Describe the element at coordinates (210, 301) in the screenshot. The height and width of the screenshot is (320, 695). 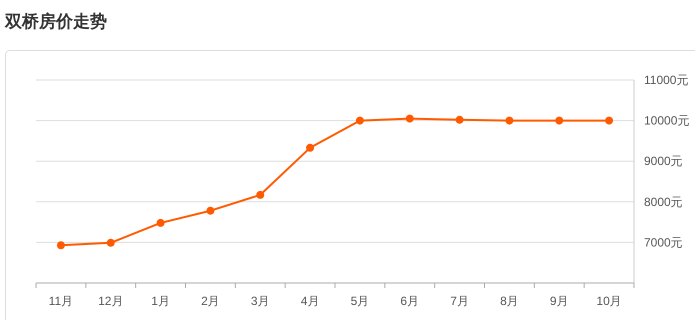
I see `xtick: 2月` at that location.